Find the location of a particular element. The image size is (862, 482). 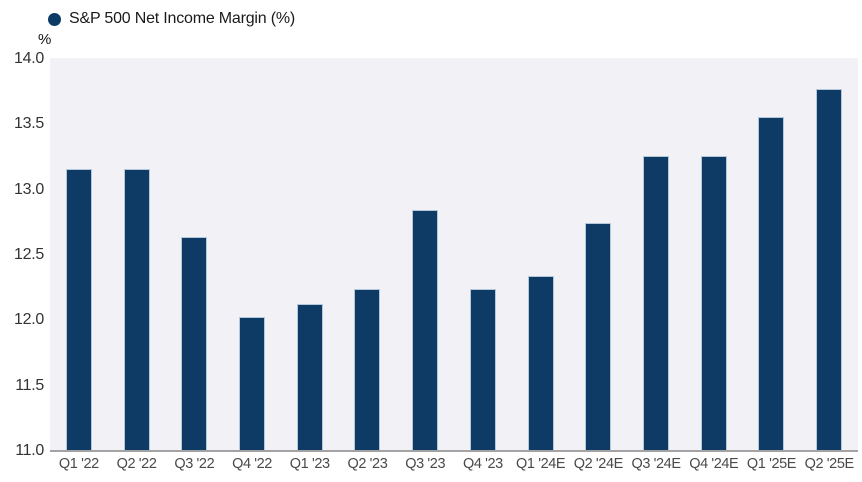

x-tick-label: Q3 '24E is located at coordinates (656, 464).